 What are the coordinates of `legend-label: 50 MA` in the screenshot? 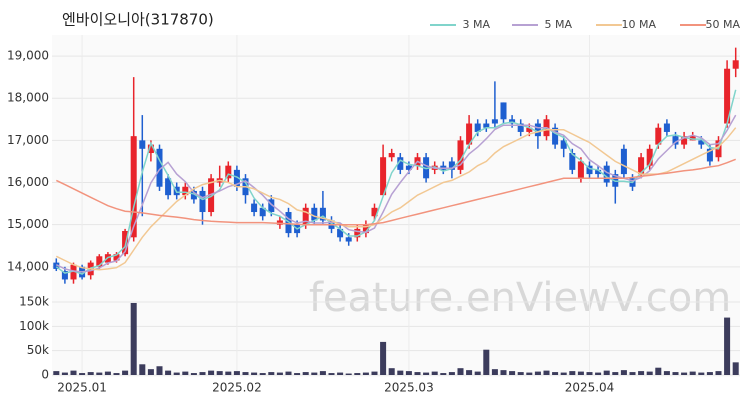 It's located at (722, 24).